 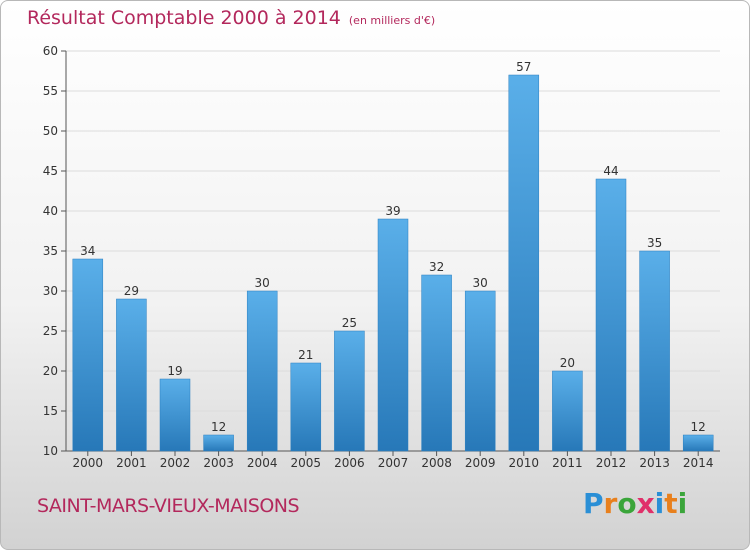 I want to click on x-tick-label: 2003, so click(x=218, y=463).